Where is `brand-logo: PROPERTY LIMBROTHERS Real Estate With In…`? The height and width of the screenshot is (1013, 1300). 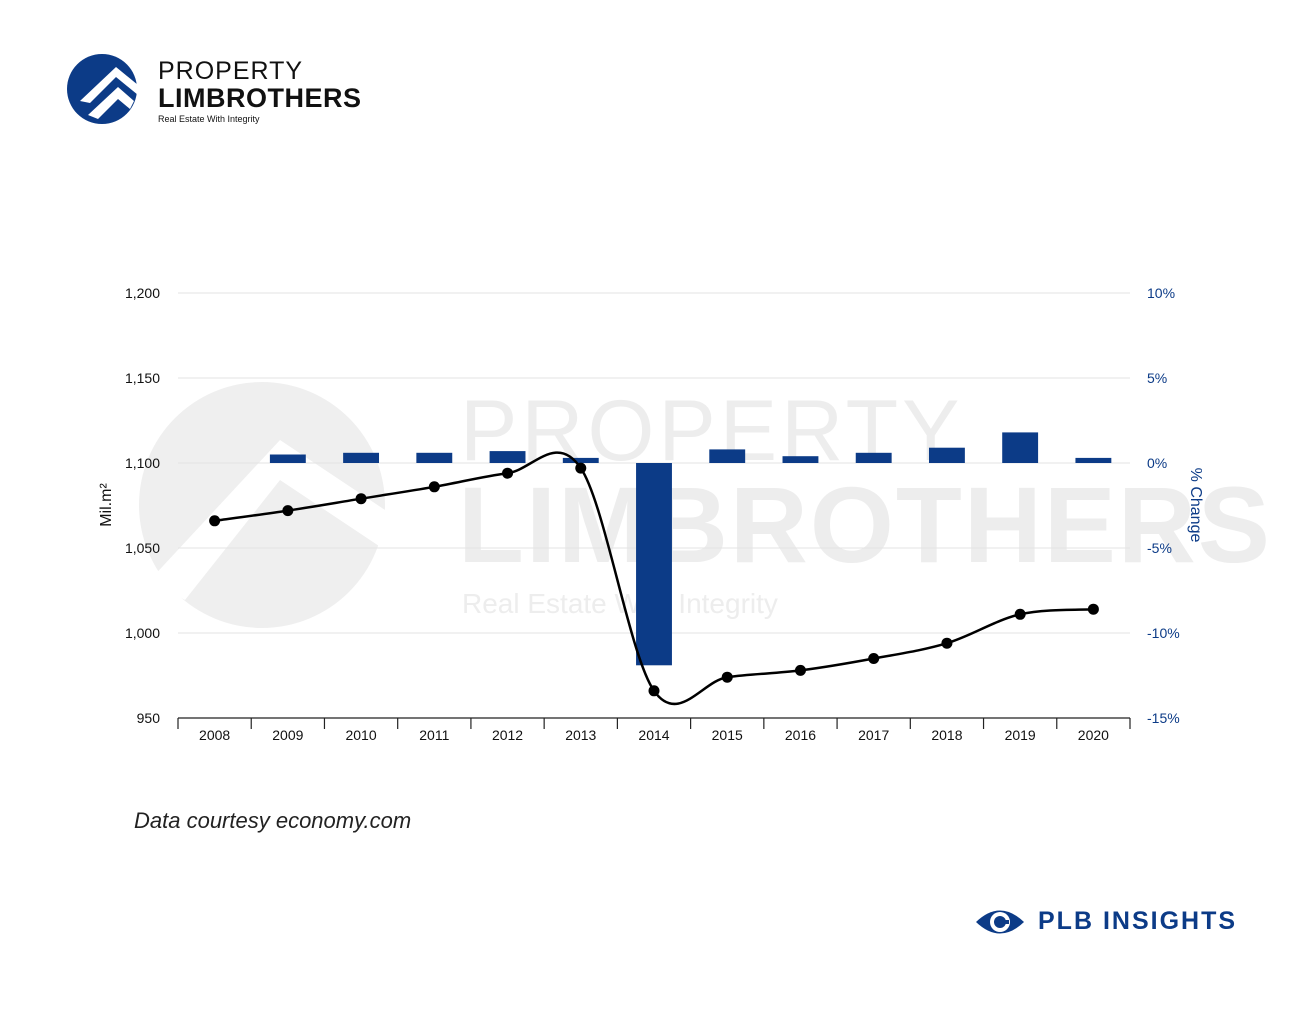
brand-logo: PROPERTY LIMBROTHERS Real Estate With In… is located at coordinates (226, 93).